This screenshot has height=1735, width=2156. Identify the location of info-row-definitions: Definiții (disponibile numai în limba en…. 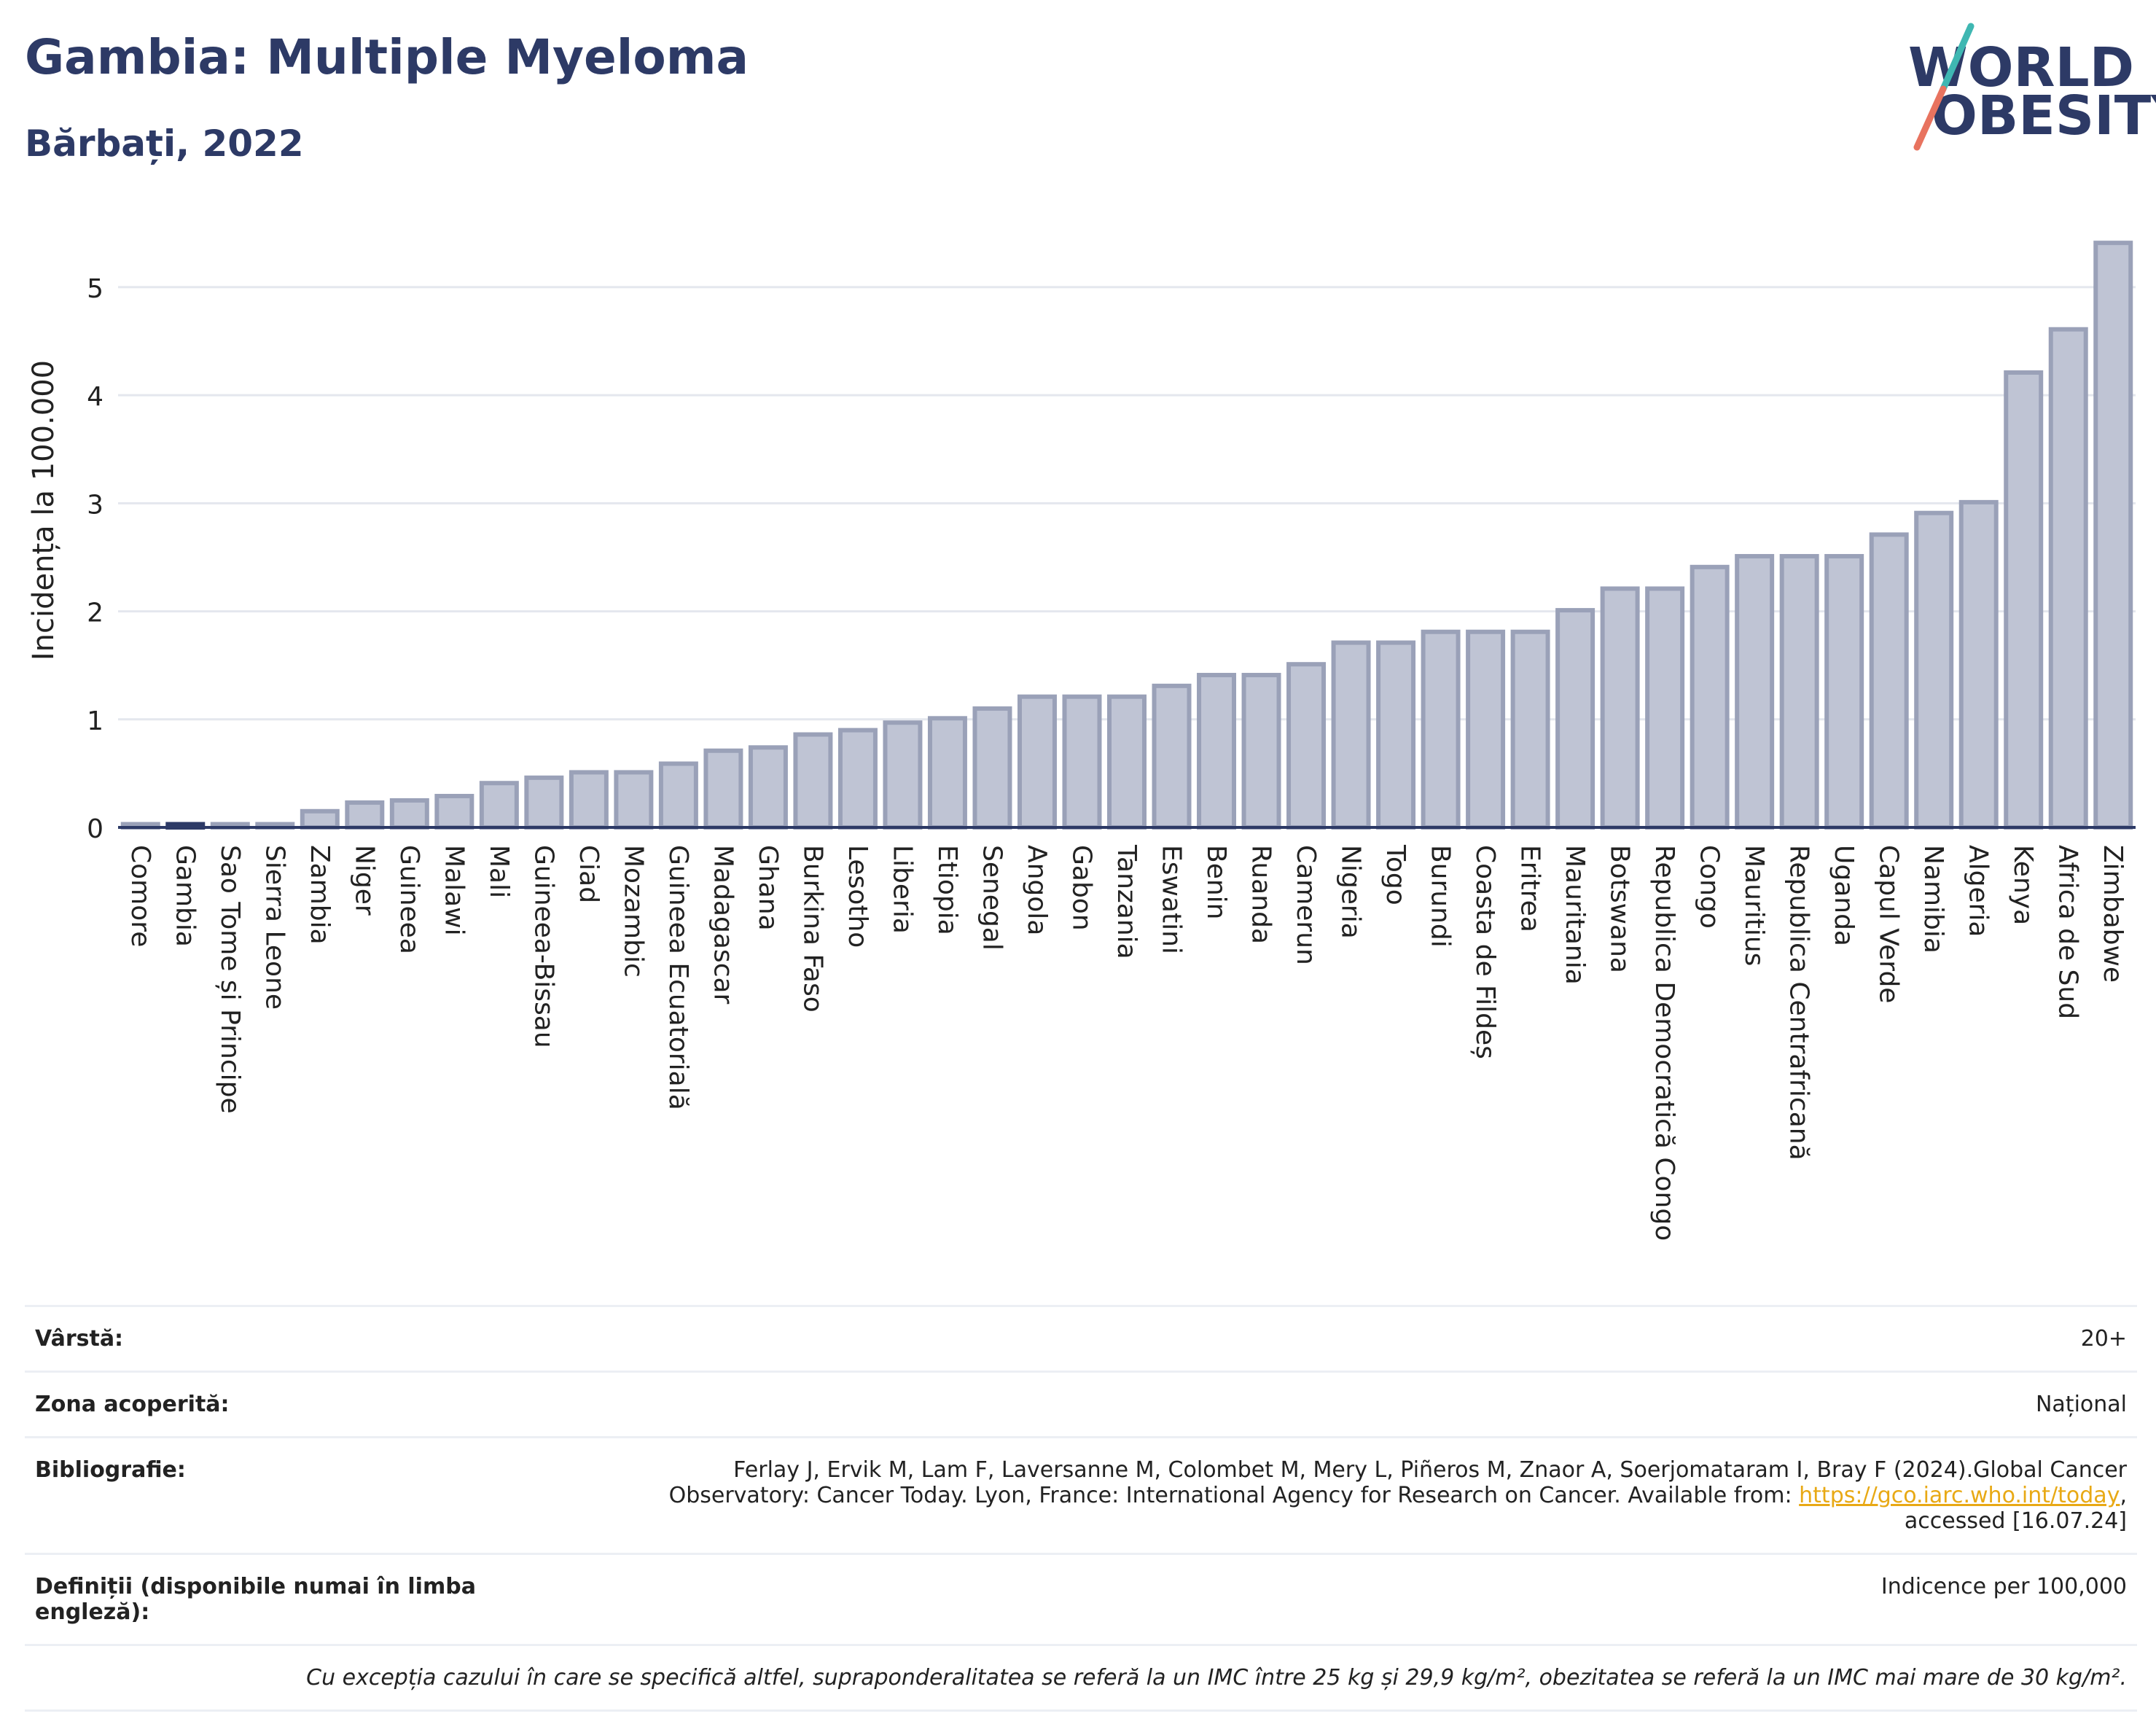
(1081, 1598).